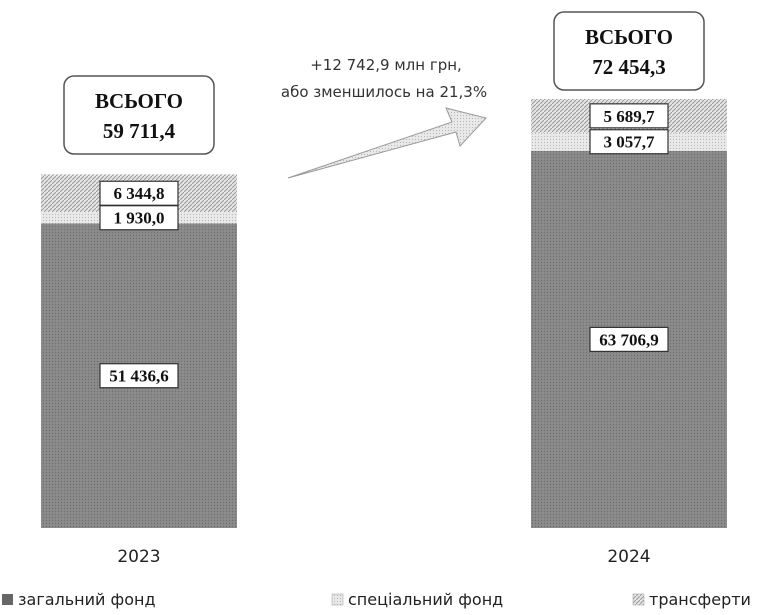 This screenshot has width=769, height=615. What do you see at coordinates (425, 599) in the screenshot?
I see `legend-label: спеціальний фонд` at bounding box center [425, 599].